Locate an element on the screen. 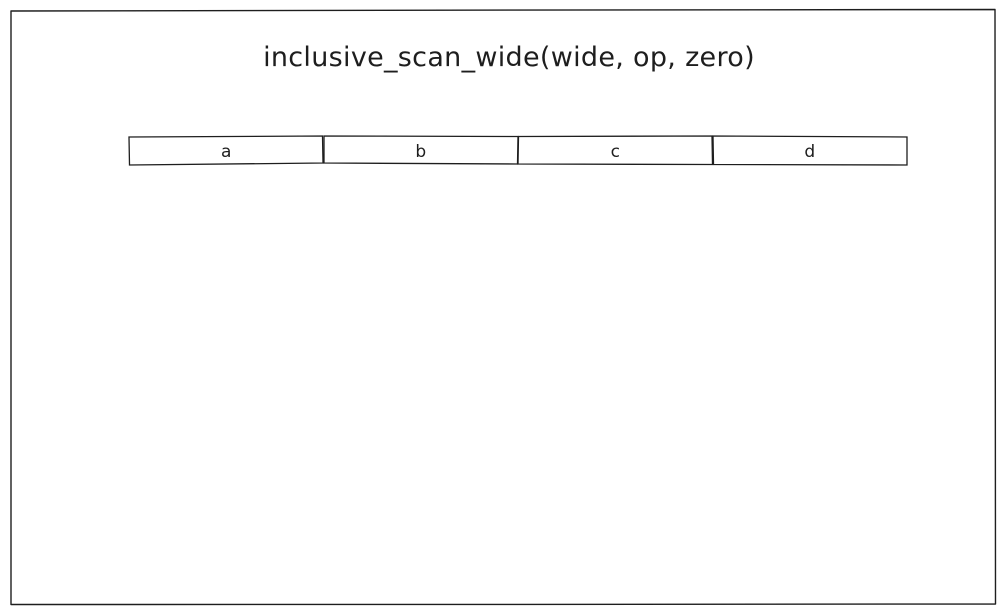  lane-cell-c: c is located at coordinates (615, 150).